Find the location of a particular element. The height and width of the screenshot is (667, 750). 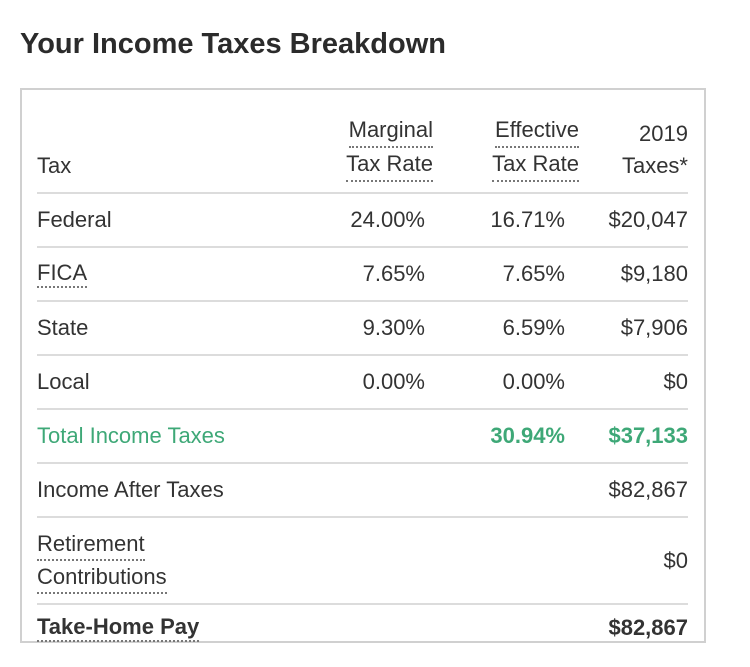

row-label-cell: FICA is located at coordinates (172, 274).